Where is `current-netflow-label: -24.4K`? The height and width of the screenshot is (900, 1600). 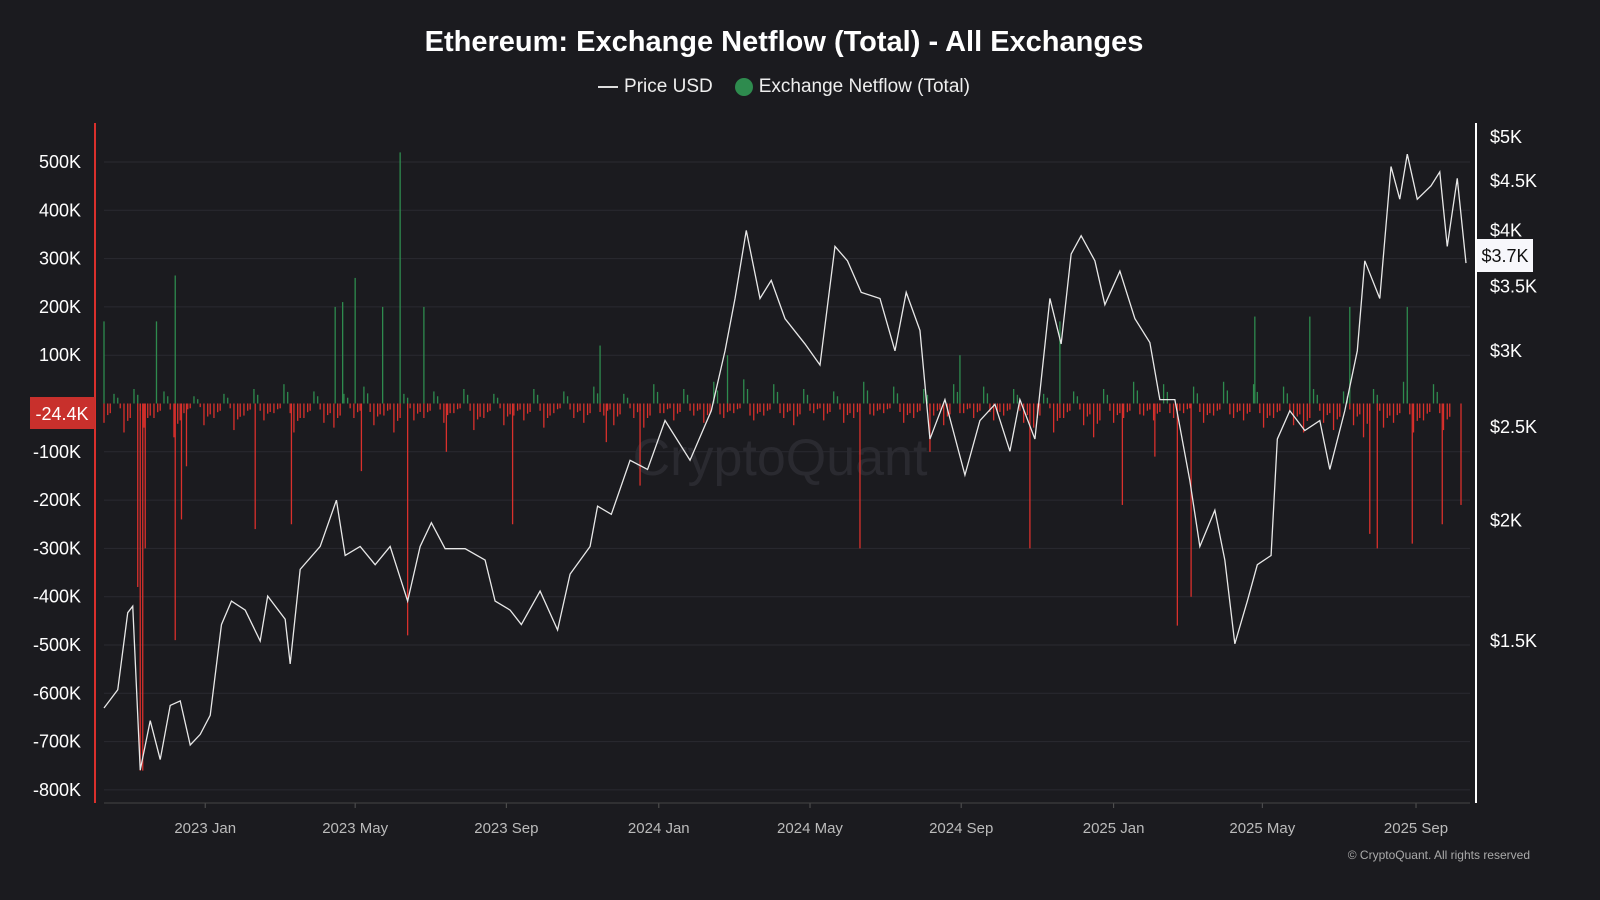 current-netflow-label: -24.4K is located at coordinates (61, 414).